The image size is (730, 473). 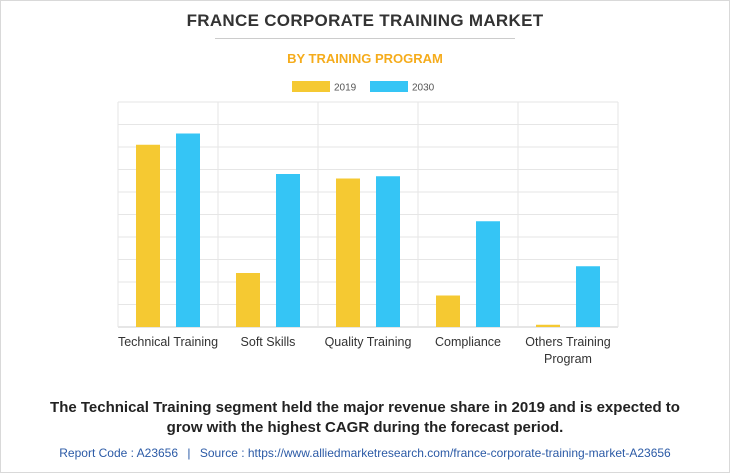 What do you see at coordinates (363, 87) in the screenshot?
I see `legend: 2019 2030` at bounding box center [363, 87].